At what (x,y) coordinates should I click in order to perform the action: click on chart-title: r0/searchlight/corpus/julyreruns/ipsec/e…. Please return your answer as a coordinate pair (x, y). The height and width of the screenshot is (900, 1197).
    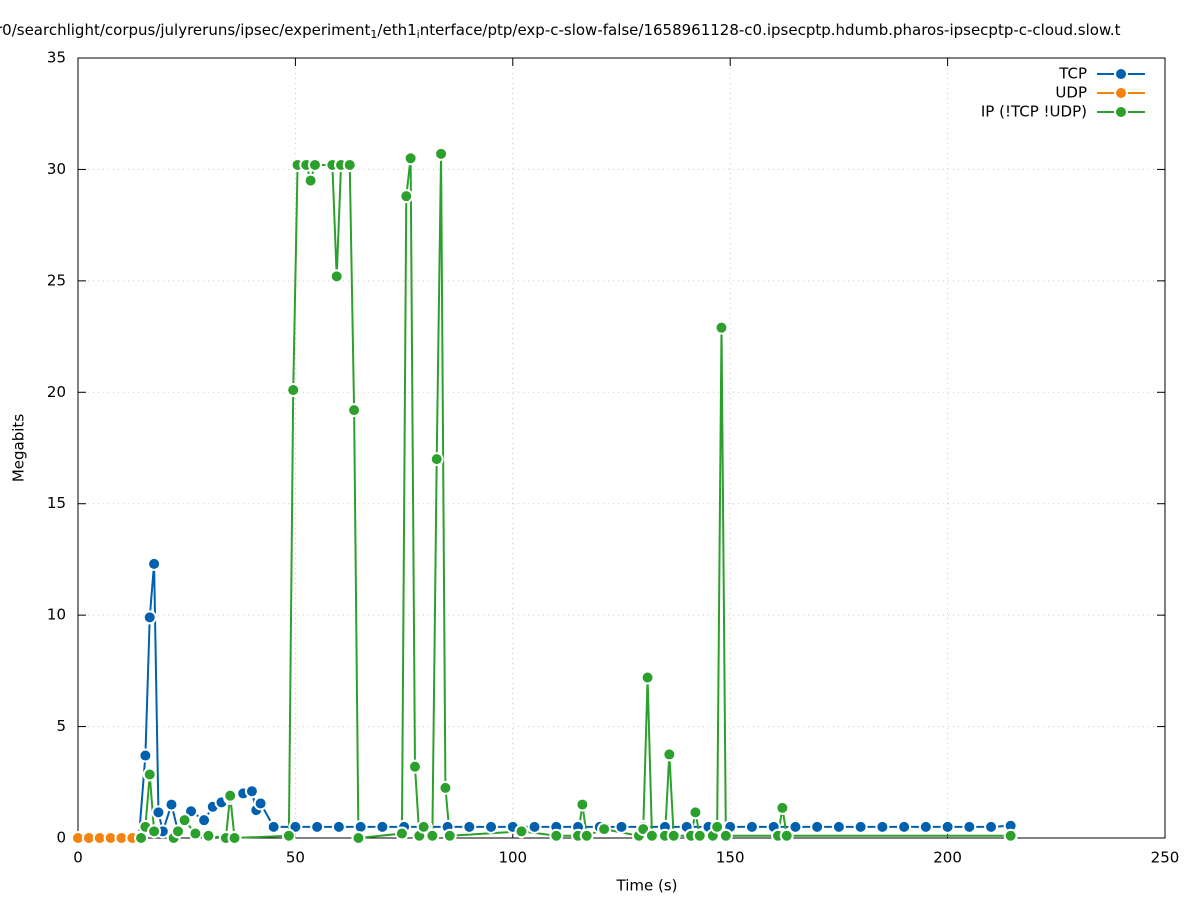
    Looking at the image, I should click on (560, 31).